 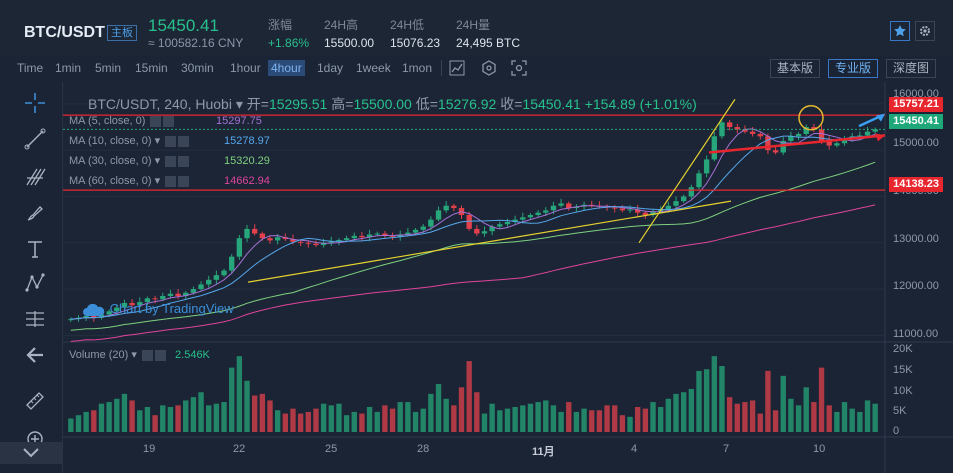 I want to click on range-icon, so click(x=35, y=319).